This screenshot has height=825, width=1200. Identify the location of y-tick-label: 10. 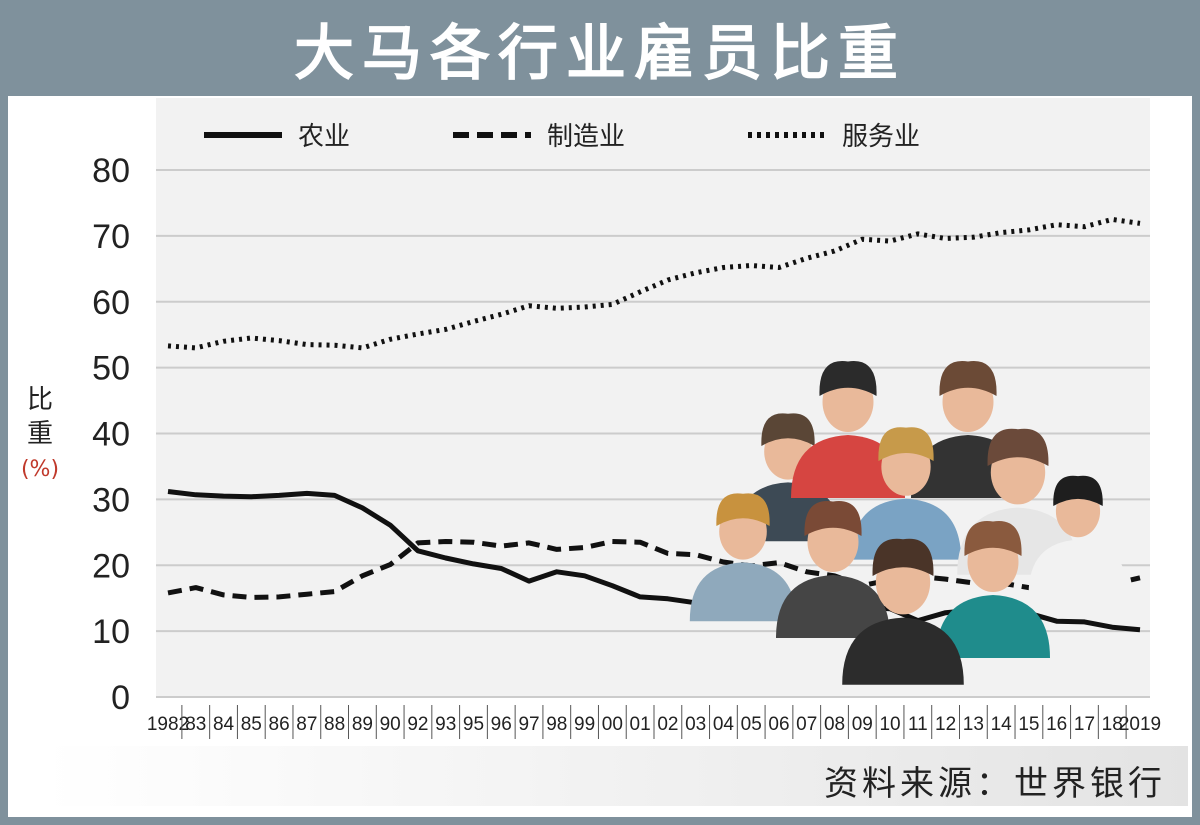
(111, 632).